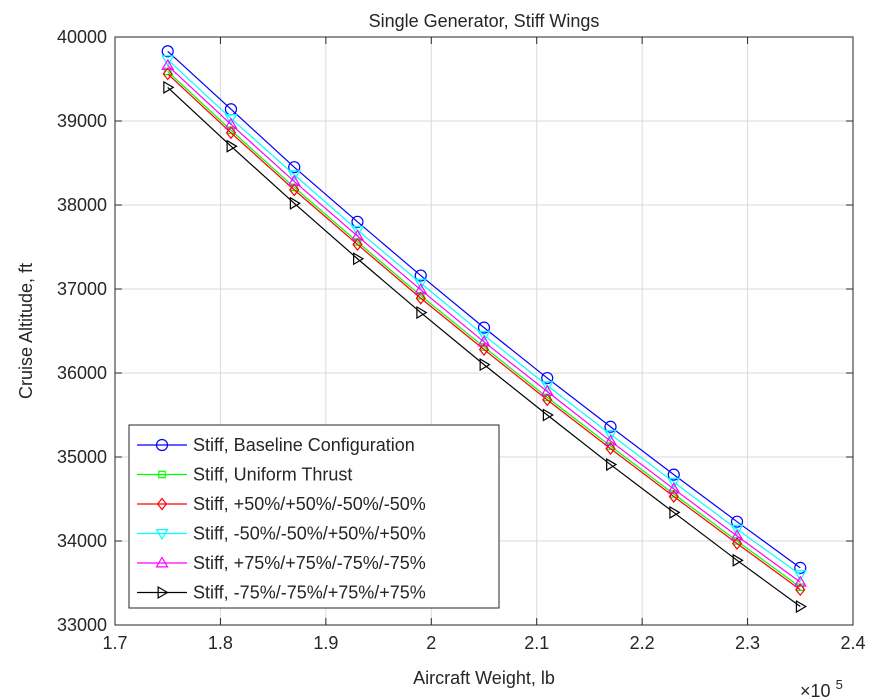 This screenshot has height=700, width=877. Describe the element at coordinates (82, 37) in the screenshot. I see `y-tick-label: 40000` at that location.